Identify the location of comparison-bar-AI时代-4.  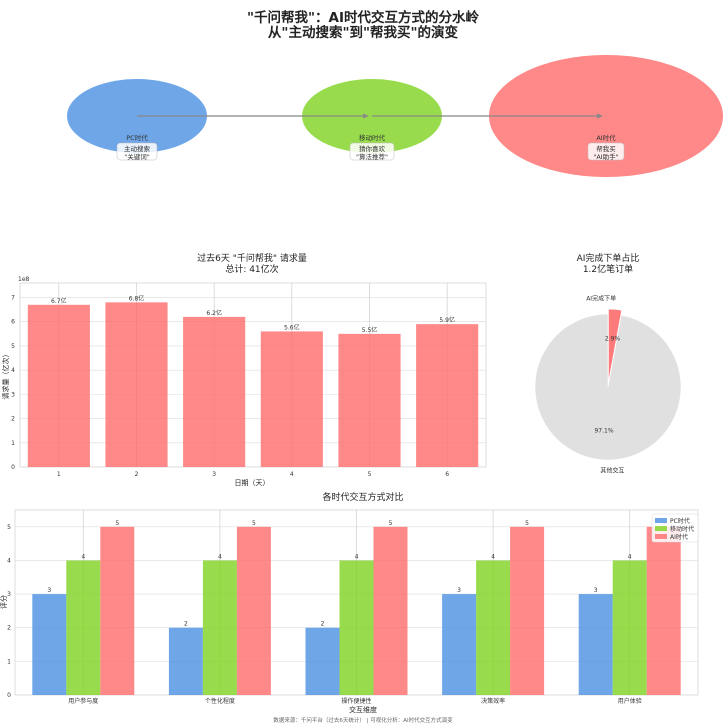
(663, 610).